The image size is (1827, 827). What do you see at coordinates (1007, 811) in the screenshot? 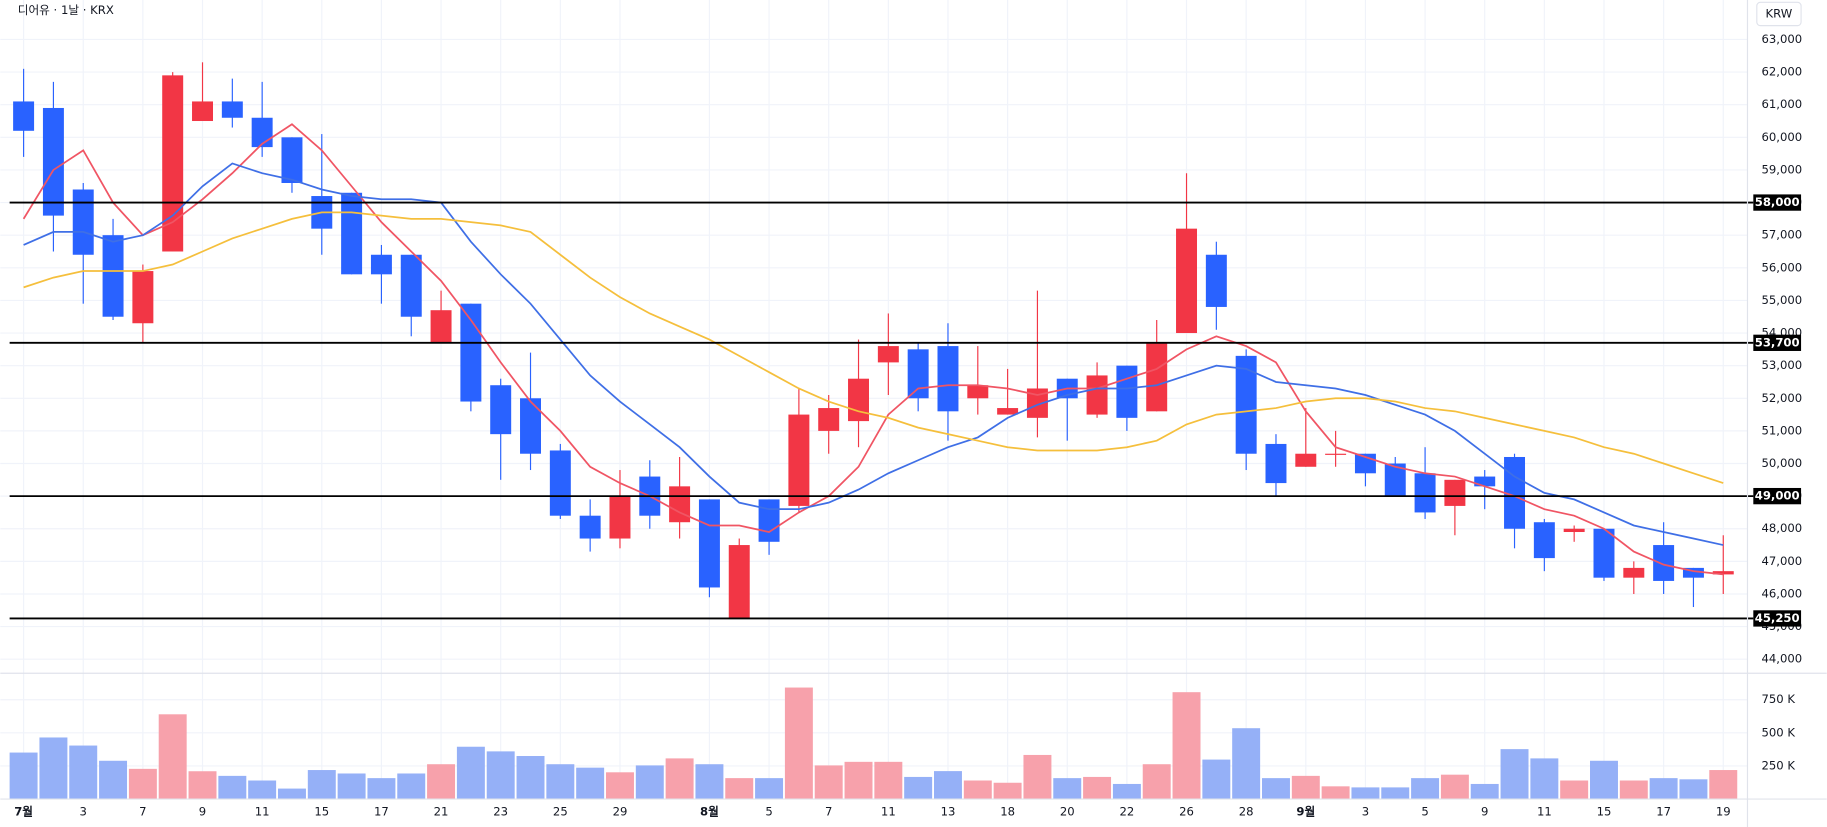
I see `x-tick-label: 18` at bounding box center [1007, 811].